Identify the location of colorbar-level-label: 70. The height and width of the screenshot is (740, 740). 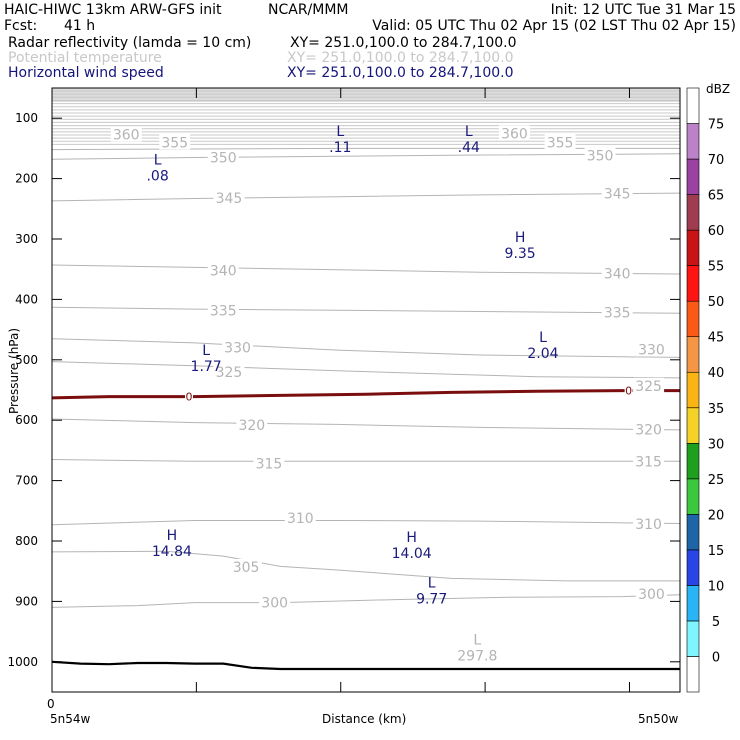
(716, 160).